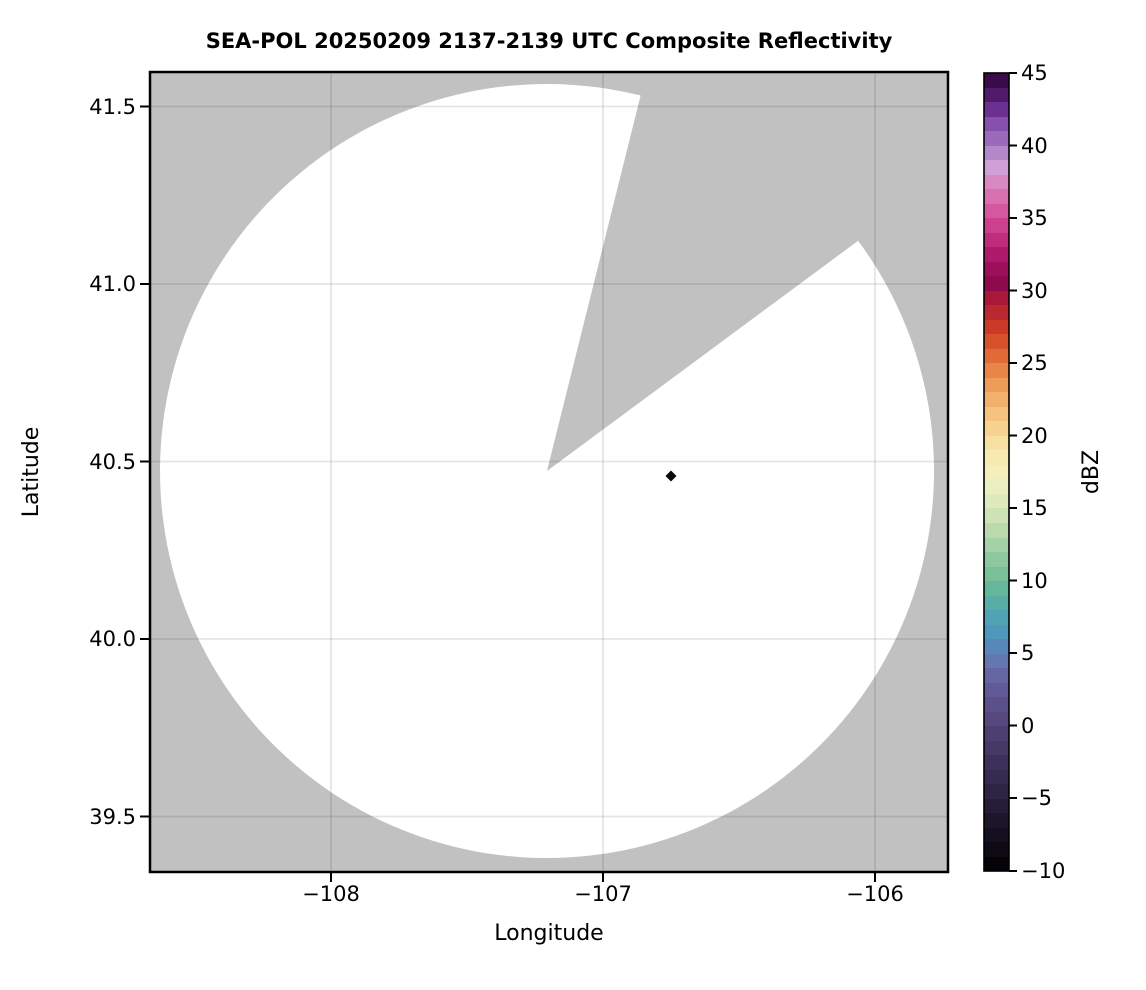 Image resolution: width=1146 pixels, height=990 pixels. Describe the element at coordinates (31, 472) in the screenshot. I see `y-axis-label: Latitude` at that location.